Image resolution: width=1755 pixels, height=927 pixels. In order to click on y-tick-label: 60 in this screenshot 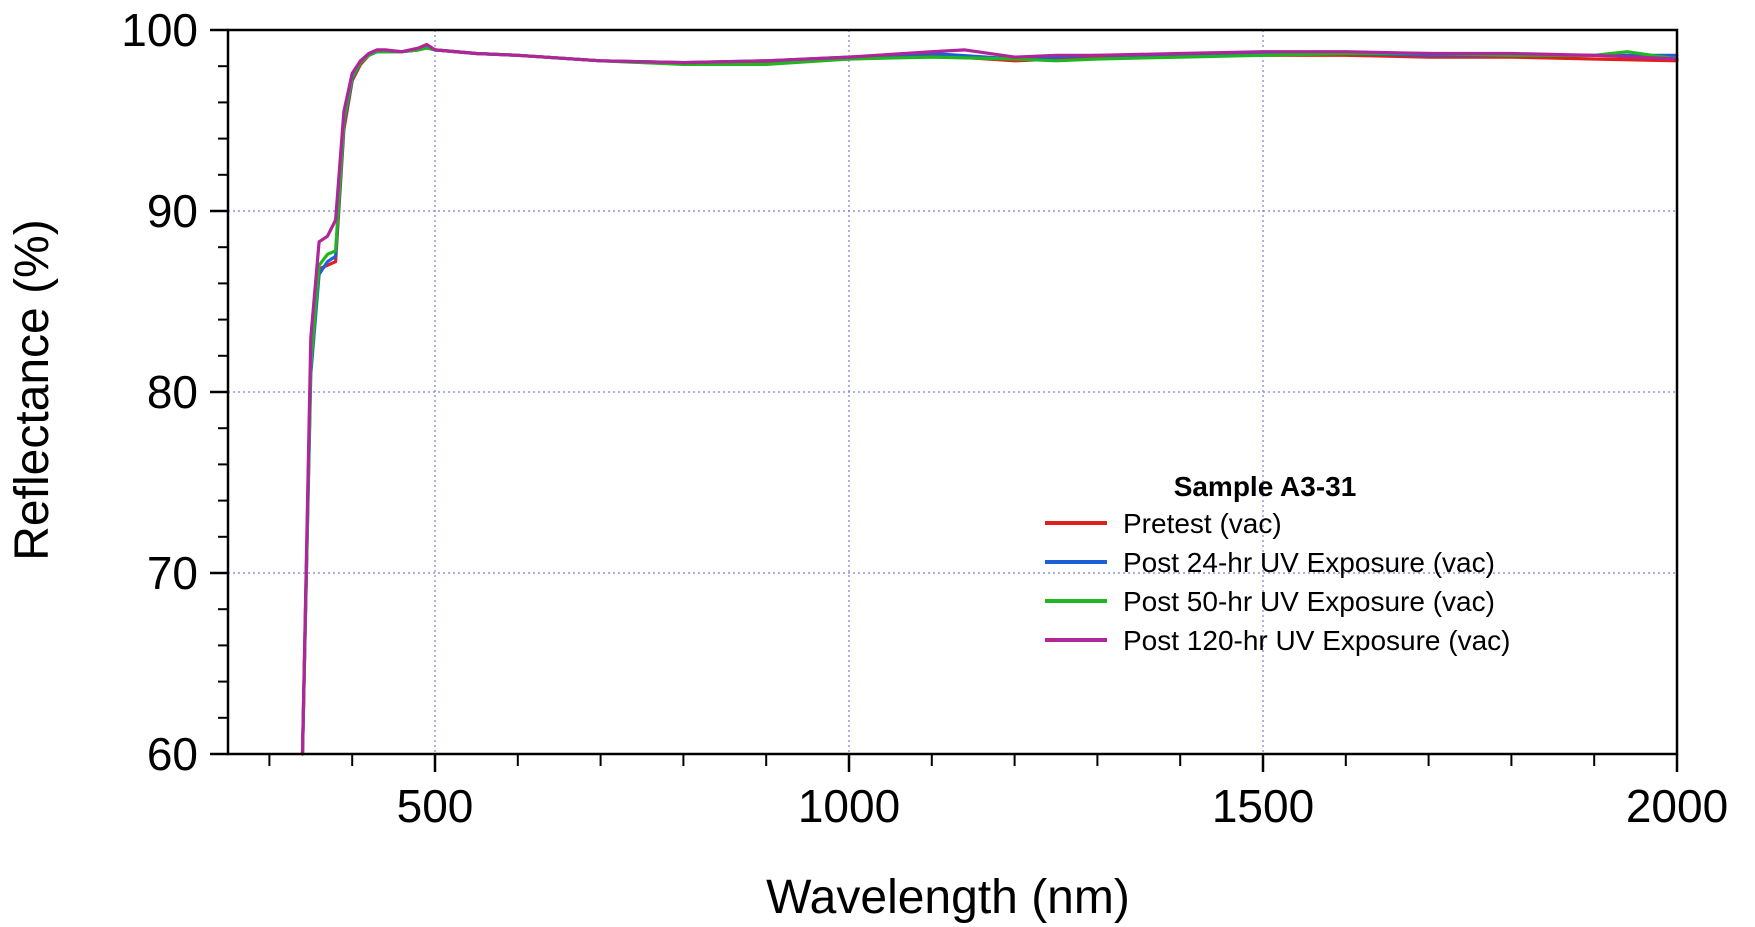, I will do `click(172, 754)`.